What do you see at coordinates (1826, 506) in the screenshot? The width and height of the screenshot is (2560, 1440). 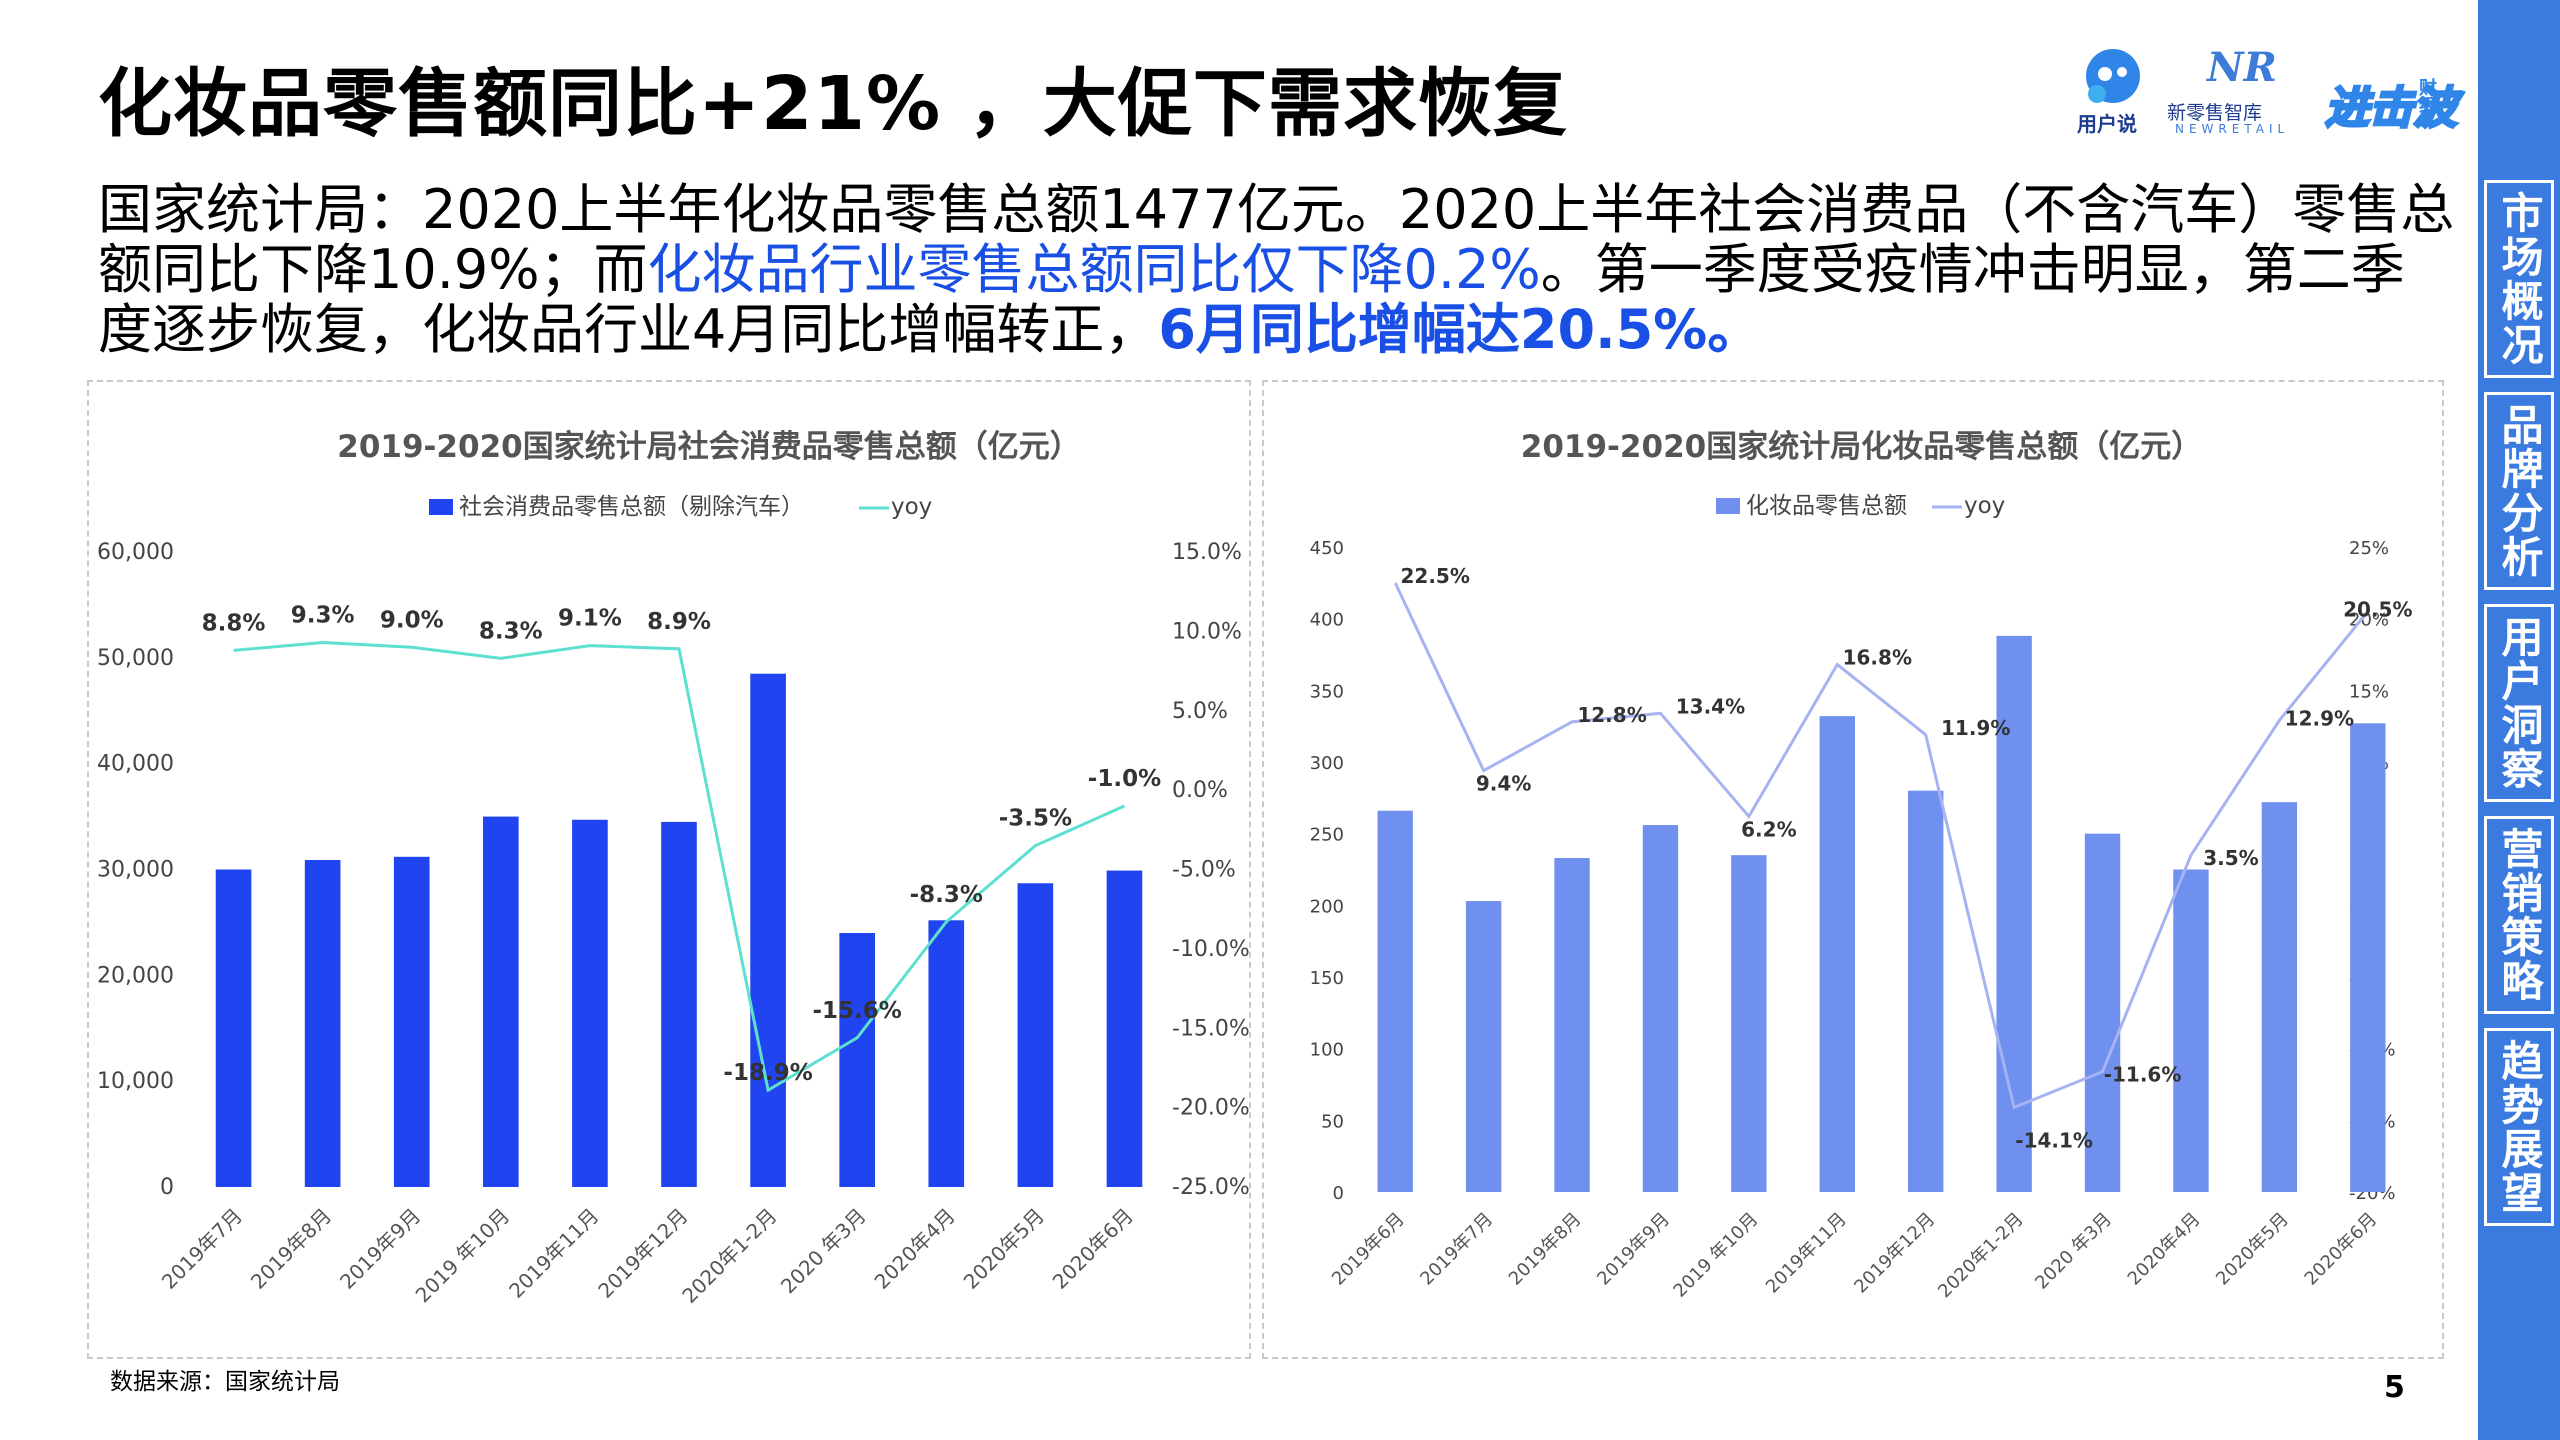 I see `legend-bar-label: 化妆品零售总额` at bounding box center [1826, 506].